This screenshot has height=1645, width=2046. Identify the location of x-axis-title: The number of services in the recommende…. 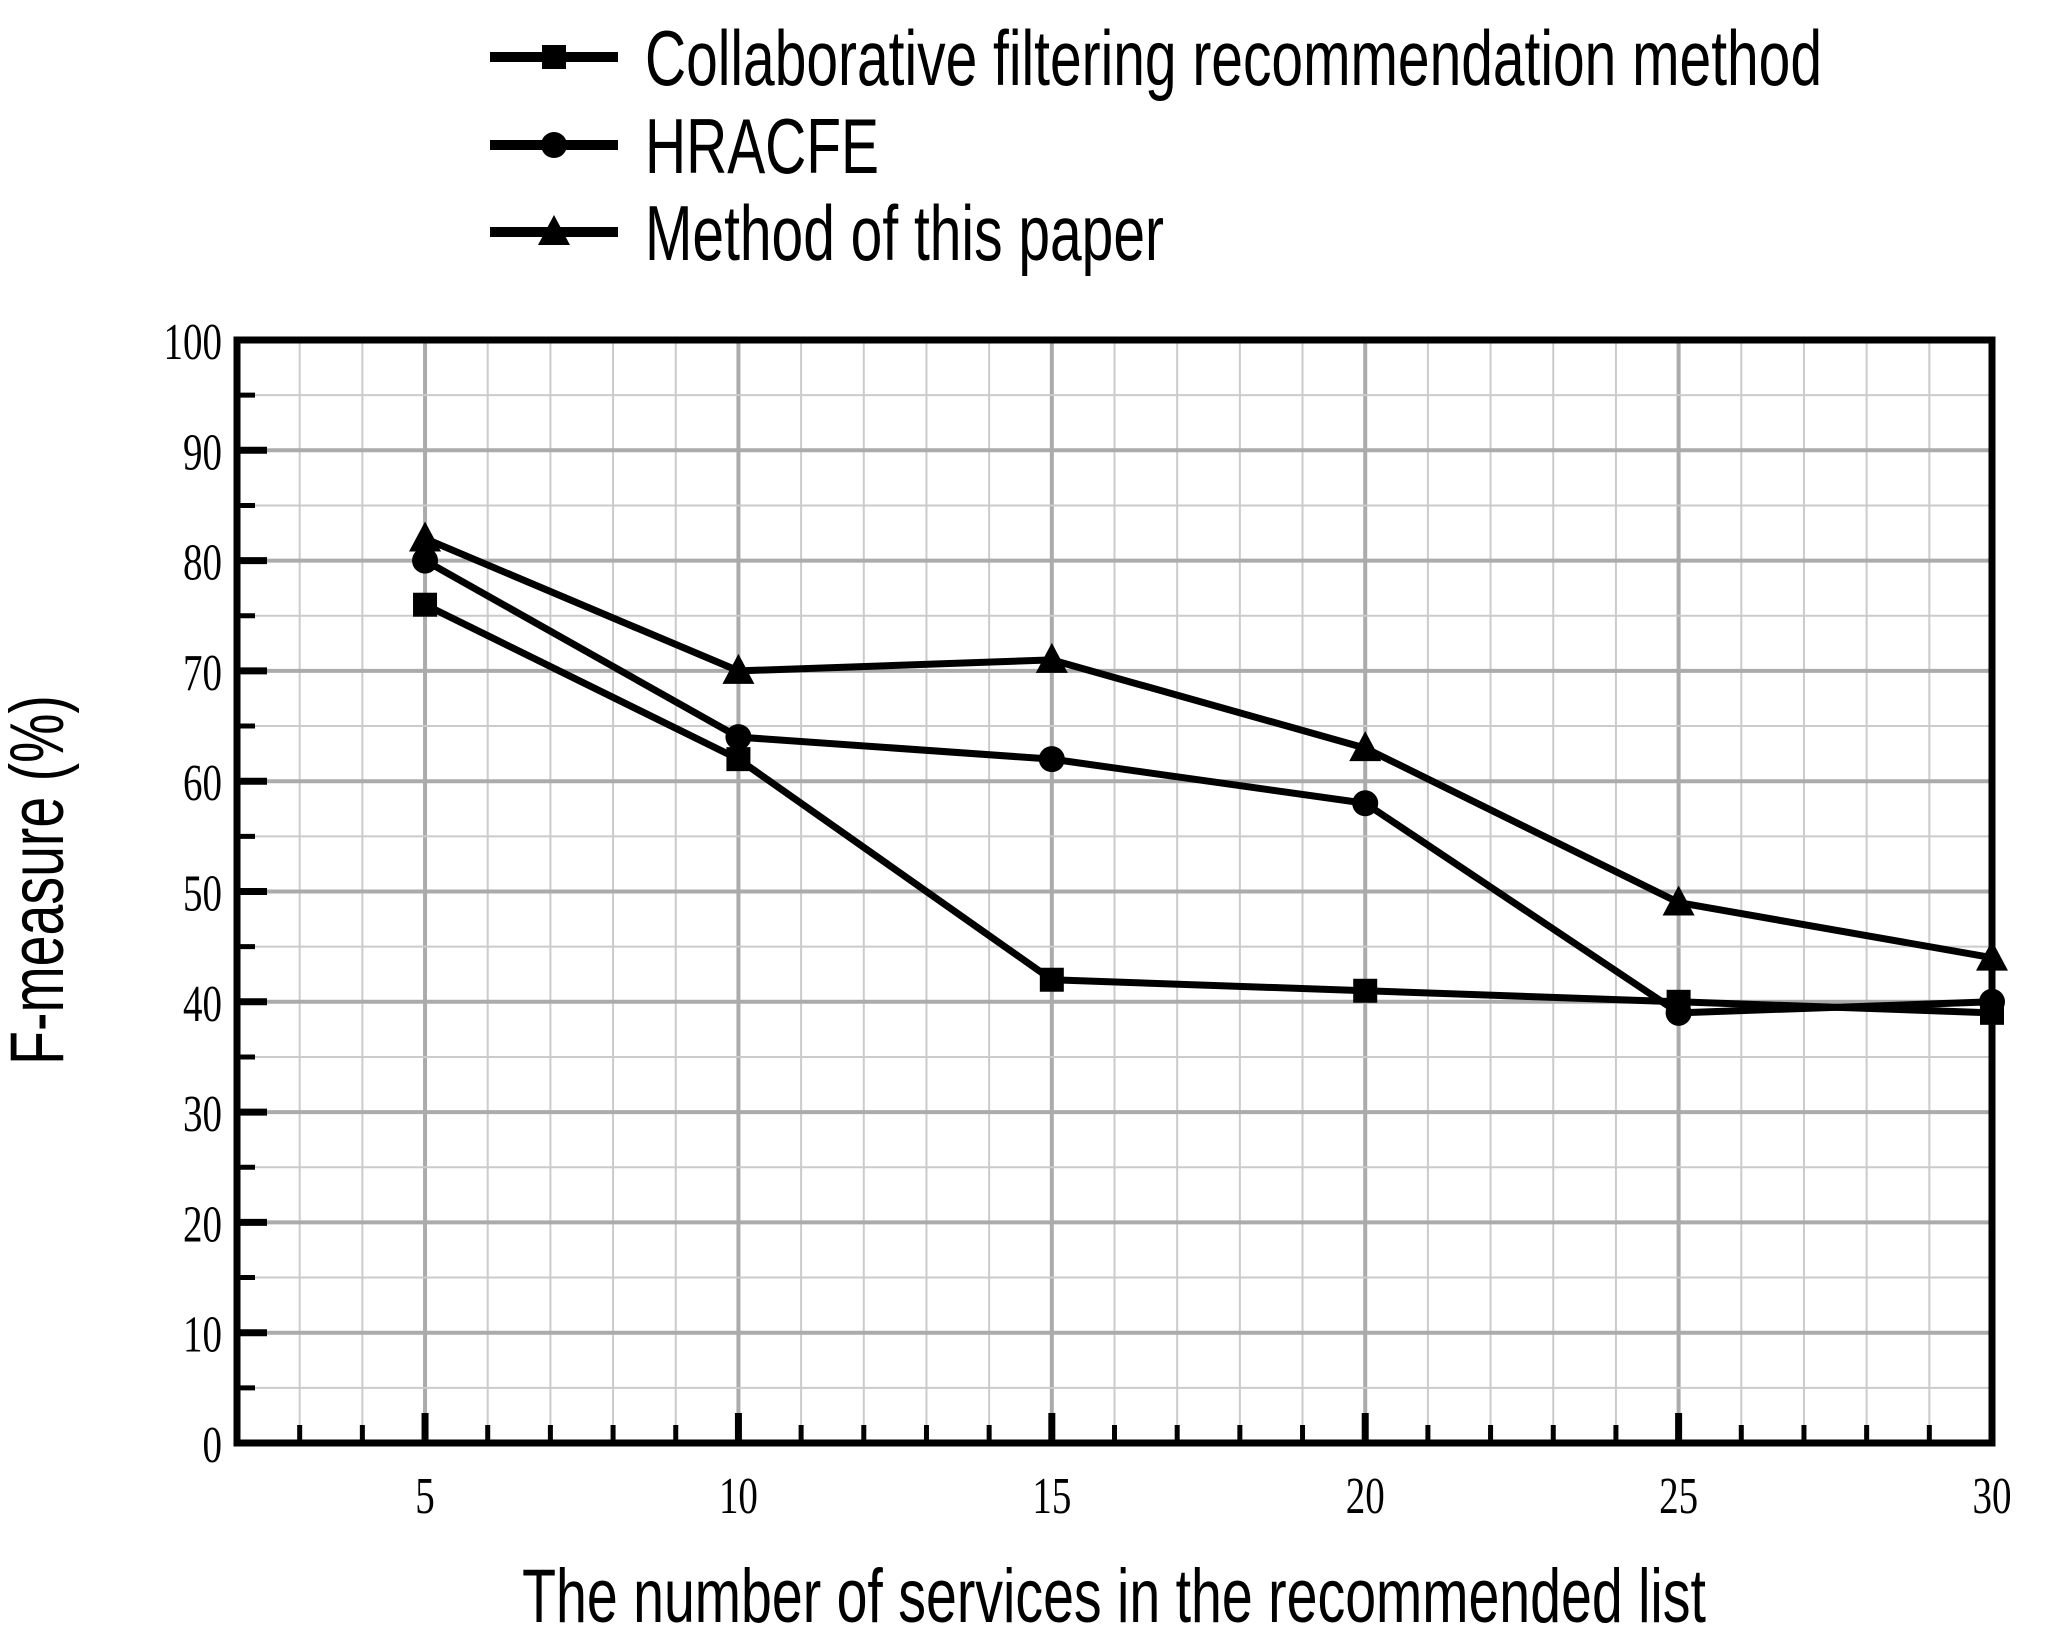
(1114, 1597).